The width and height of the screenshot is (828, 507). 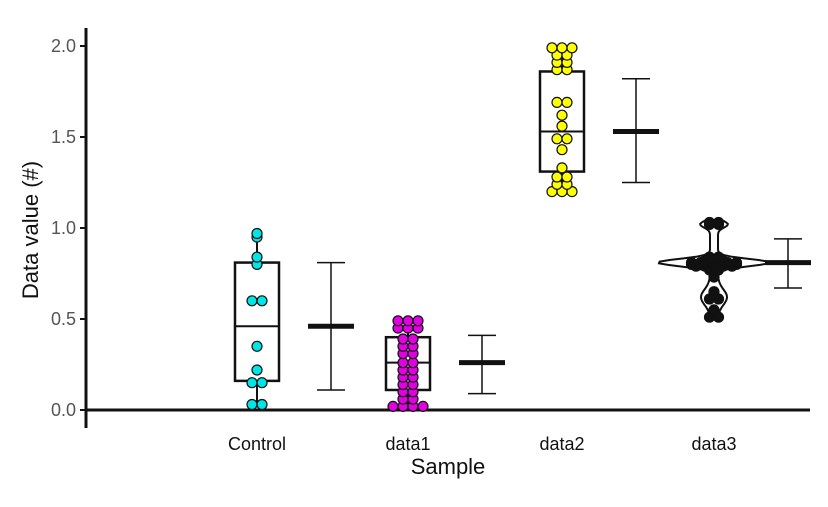 I want to click on y-tick-label: 0.0, so click(x=63, y=410).